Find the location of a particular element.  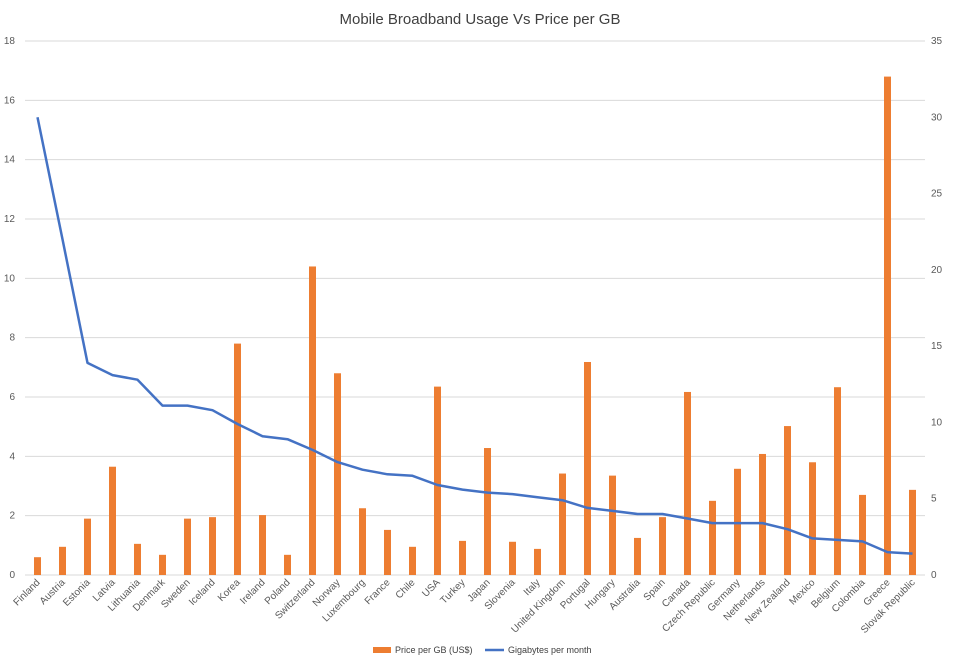

legend-label-price: Price per GB (US$) is located at coordinates (434, 650).